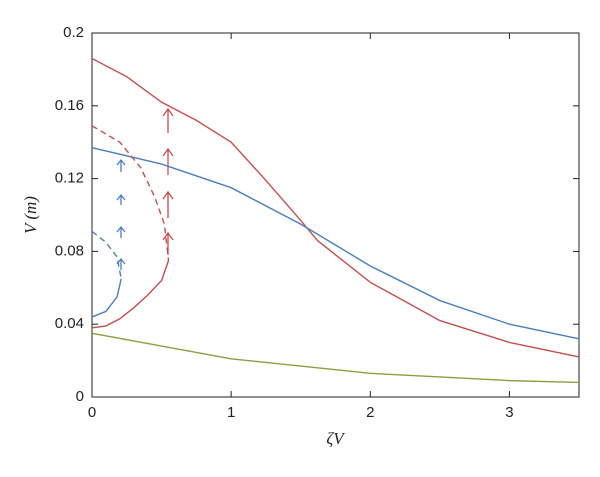 This screenshot has width=600, height=477. Describe the element at coordinates (30, 215) in the screenshot. I see `y-axis-label: V (m)` at that location.